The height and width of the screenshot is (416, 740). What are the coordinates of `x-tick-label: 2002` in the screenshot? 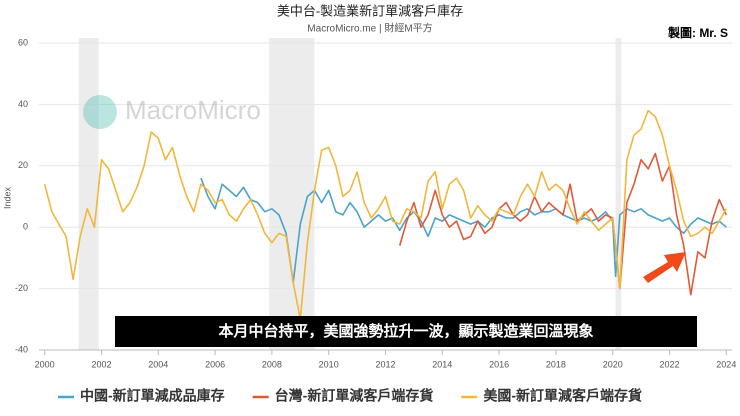 It's located at (101, 364).